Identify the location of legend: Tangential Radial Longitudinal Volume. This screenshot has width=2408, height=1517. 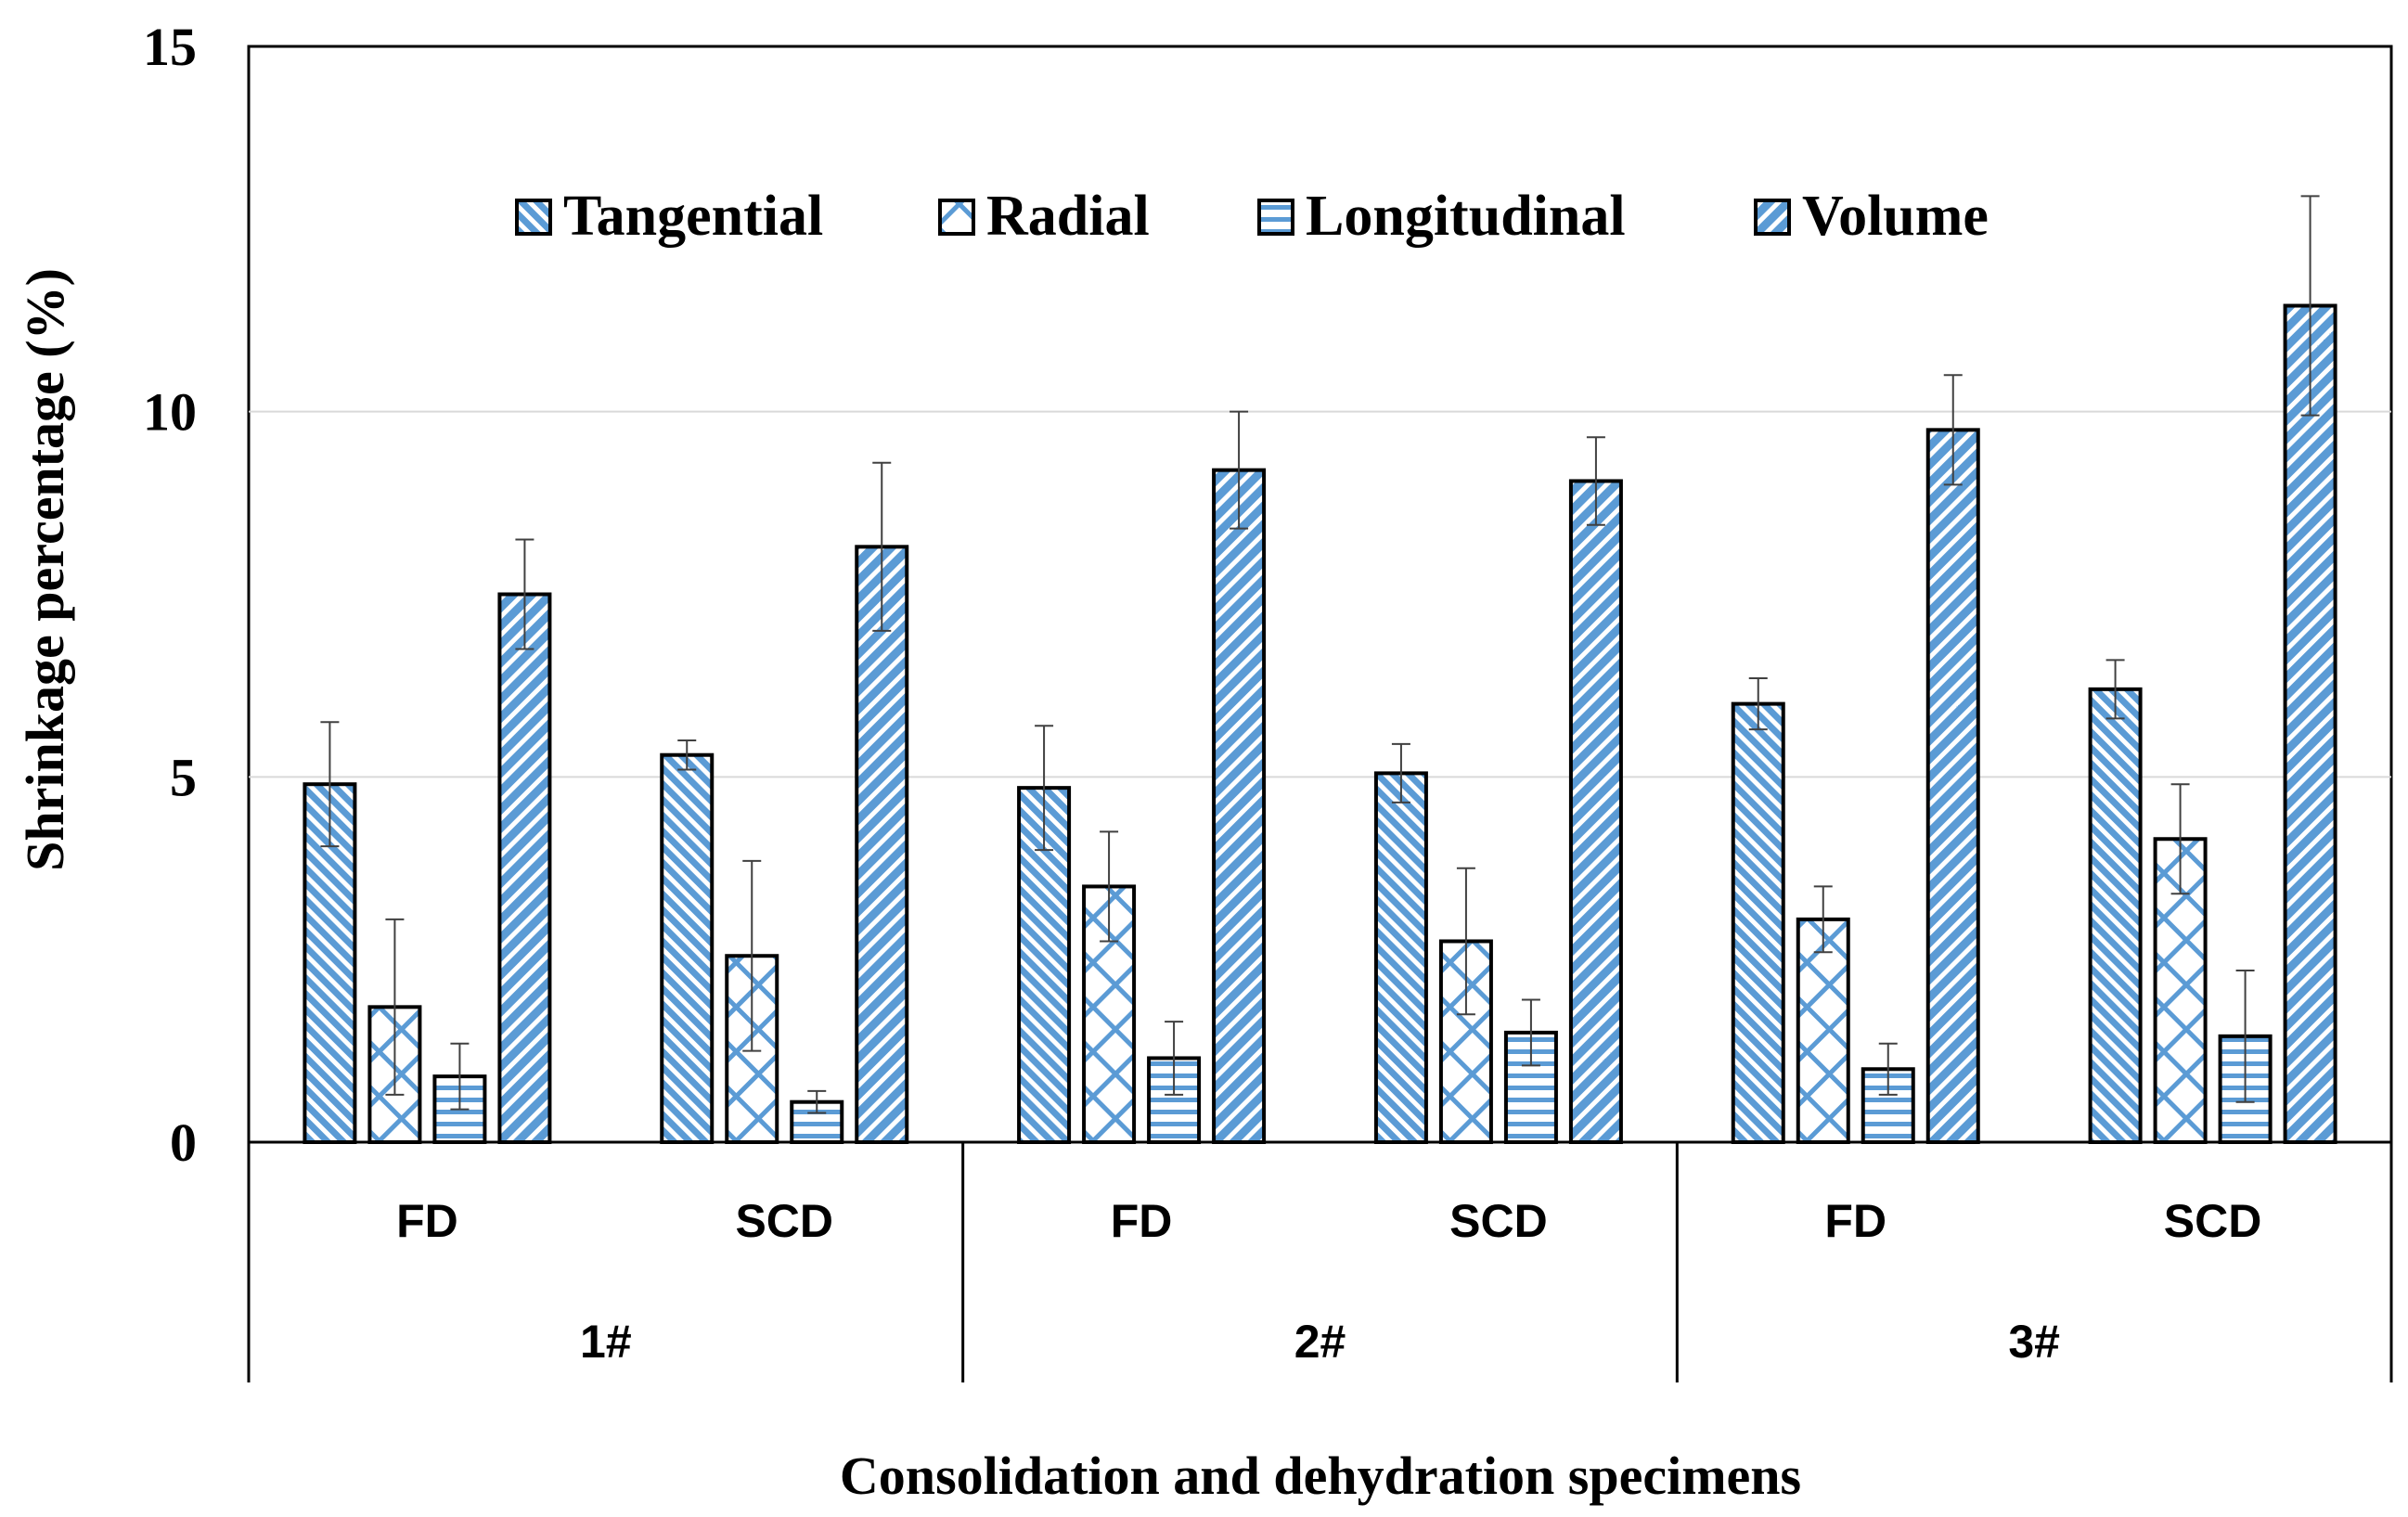
(1252, 217).